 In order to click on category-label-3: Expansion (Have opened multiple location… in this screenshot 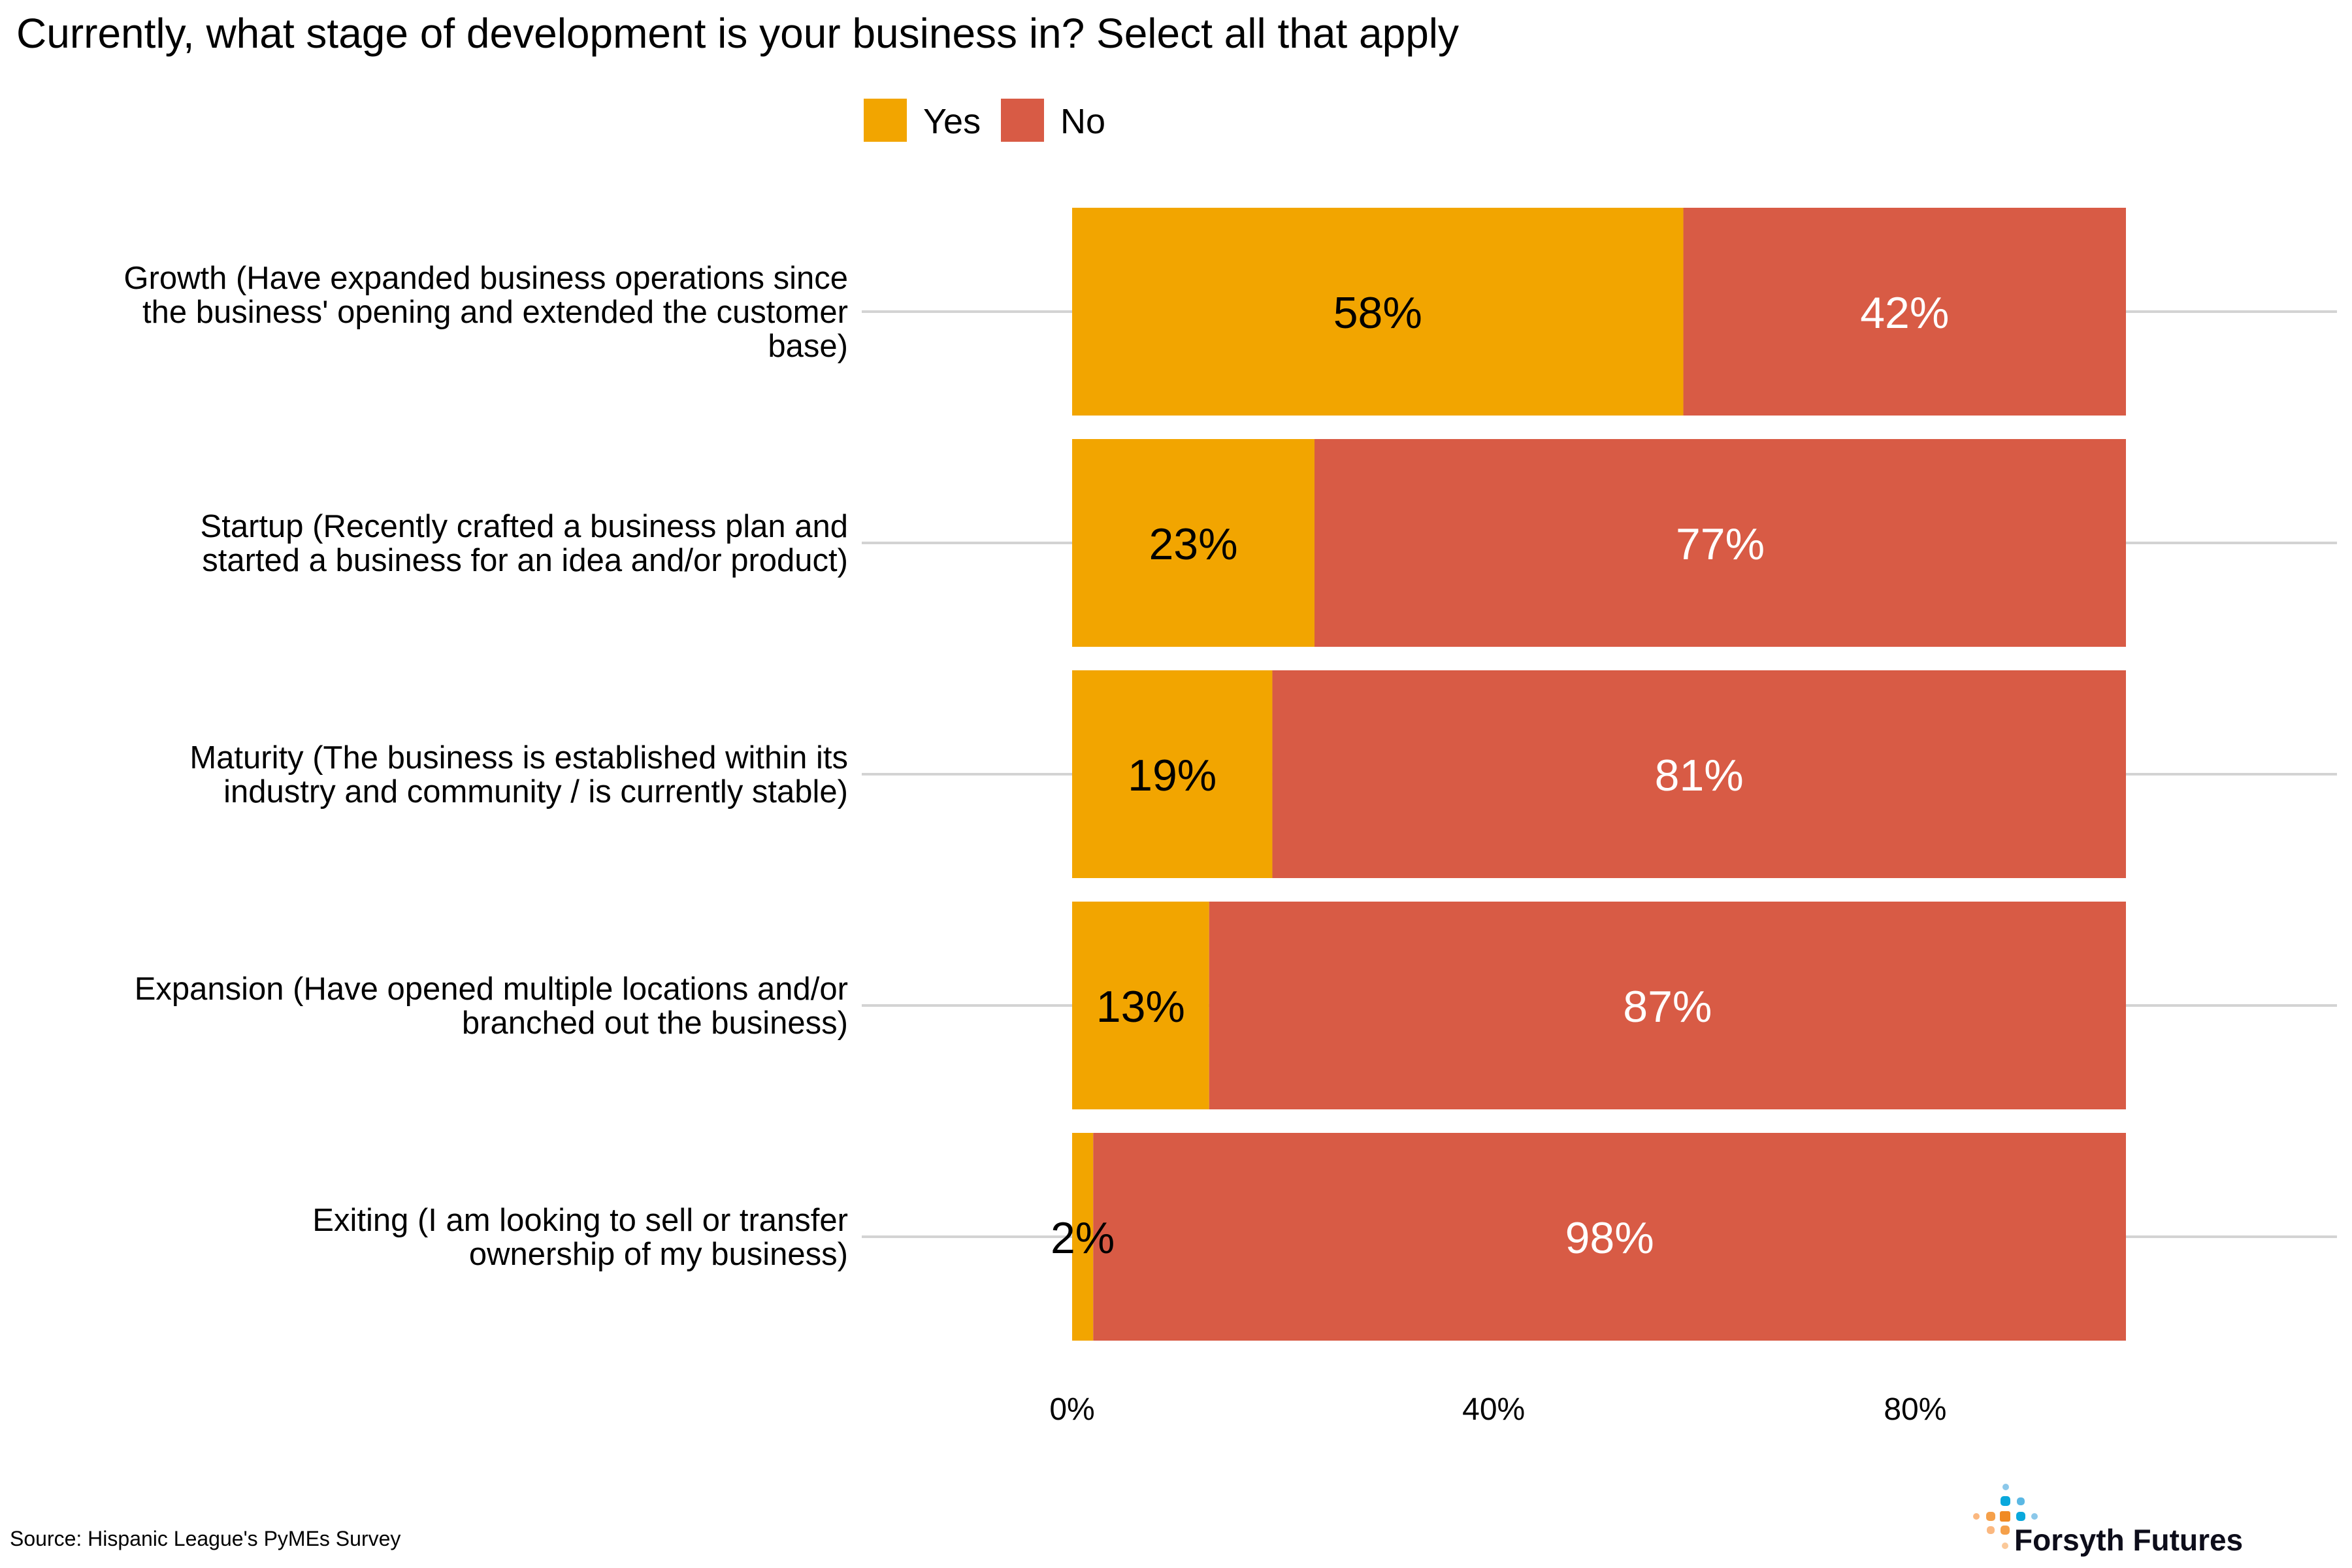, I will do `click(491, 1006)`.